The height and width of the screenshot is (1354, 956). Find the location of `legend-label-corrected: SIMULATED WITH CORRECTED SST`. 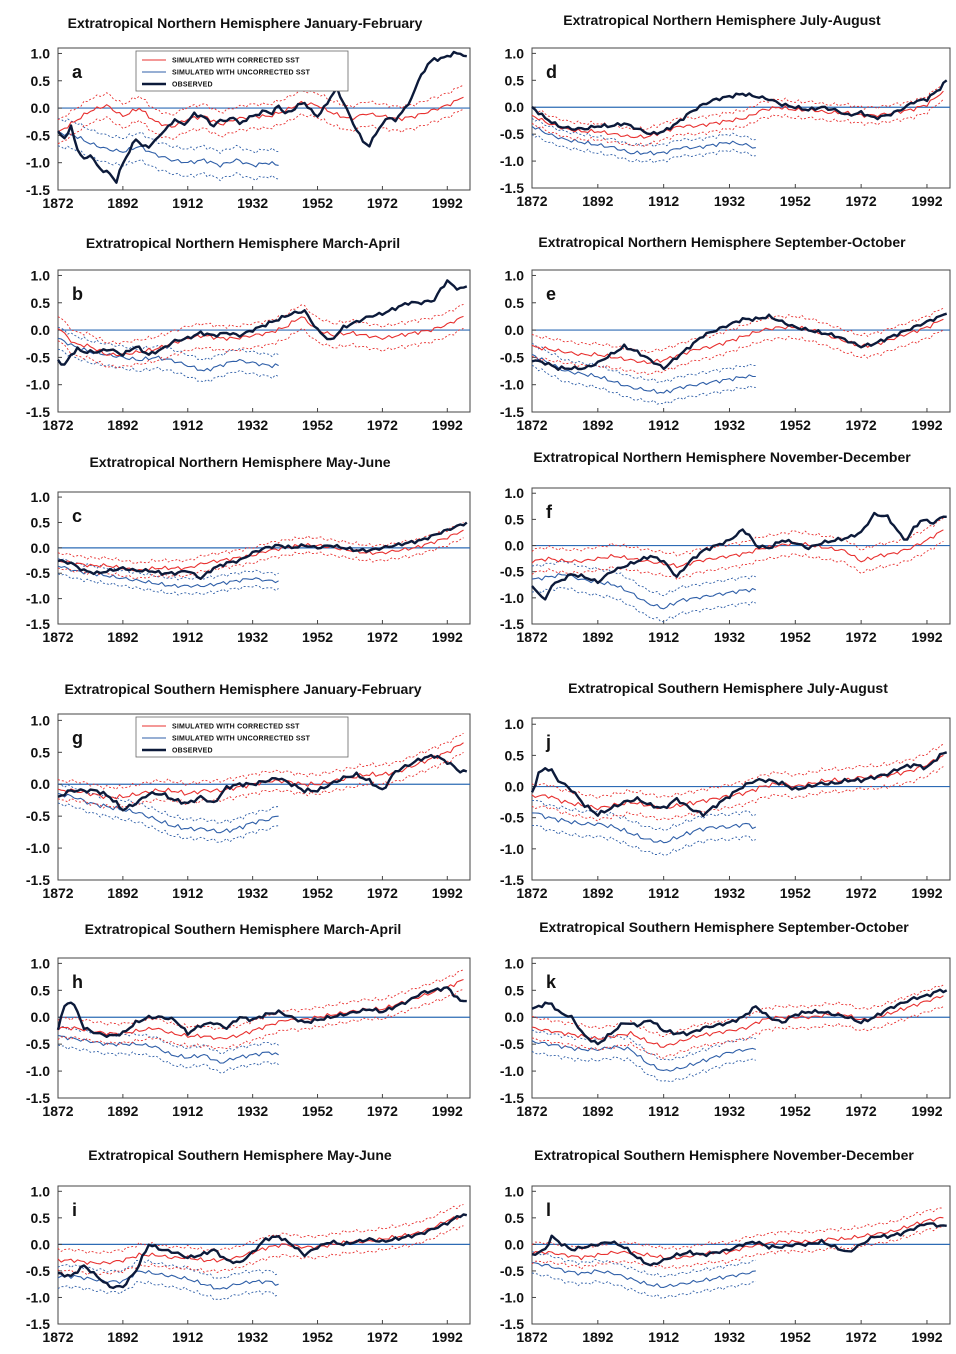

legend-label-corrected: SIMULATED WITH CORRECTED SST is located at coordinates (236, 727).